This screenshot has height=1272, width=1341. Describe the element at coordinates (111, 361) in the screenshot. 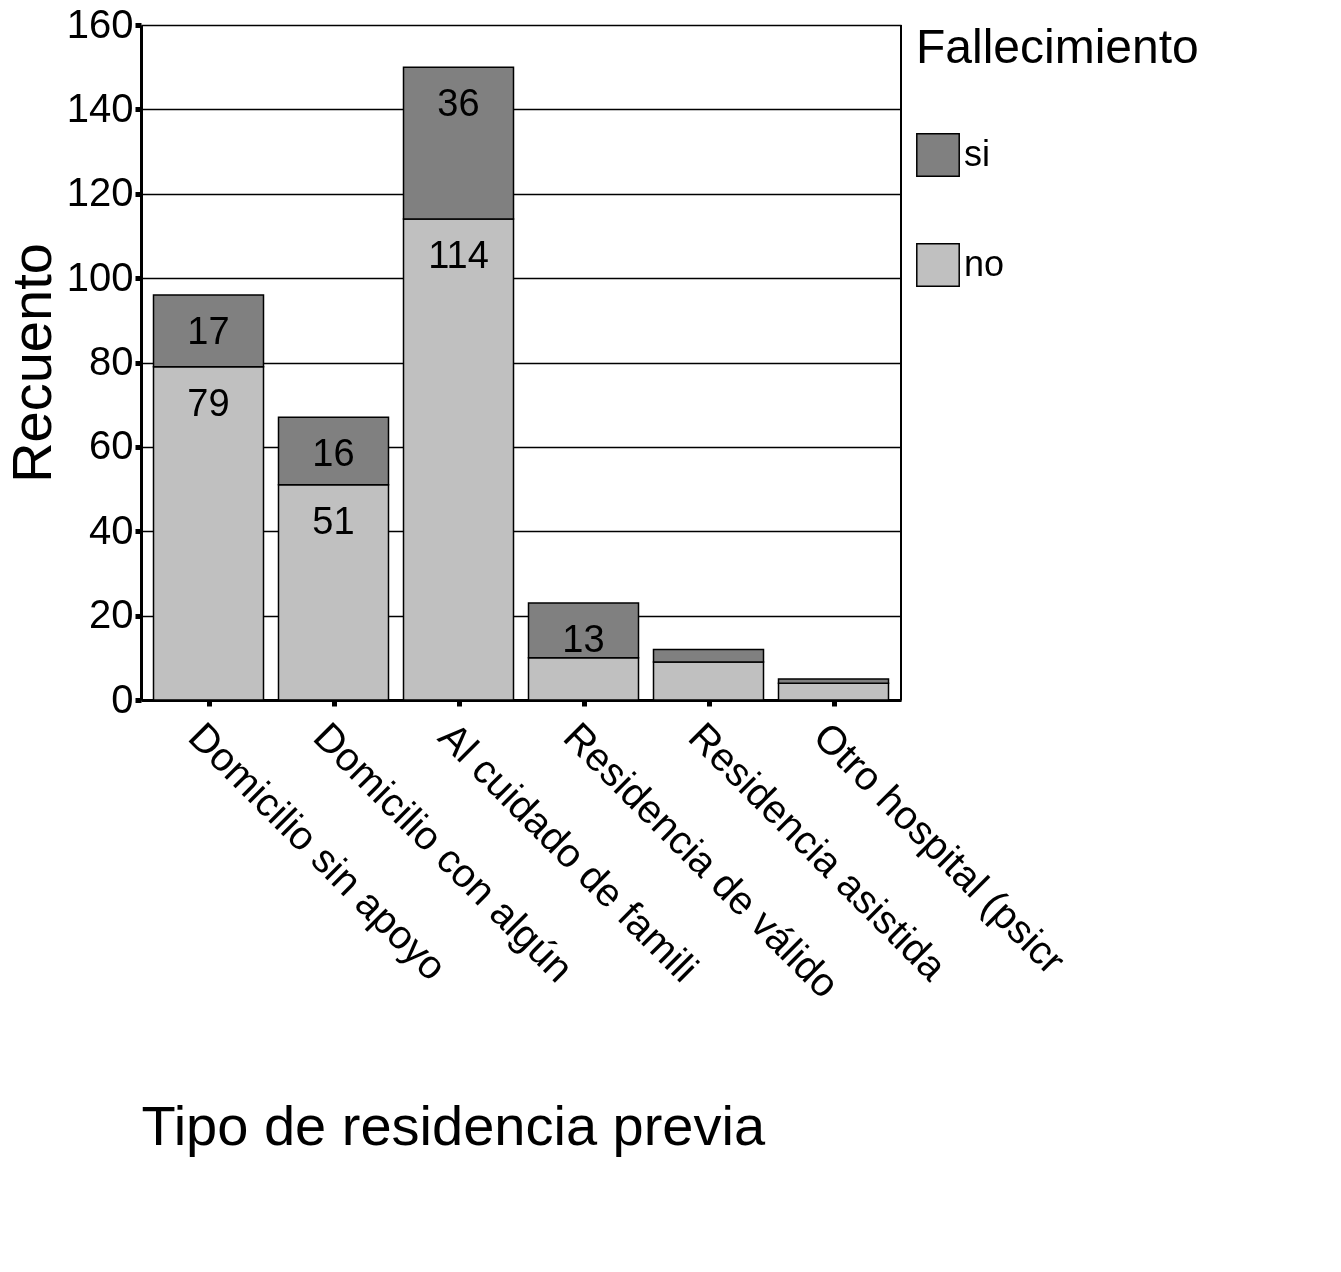

I see `y-tick-label: 80` at that location.